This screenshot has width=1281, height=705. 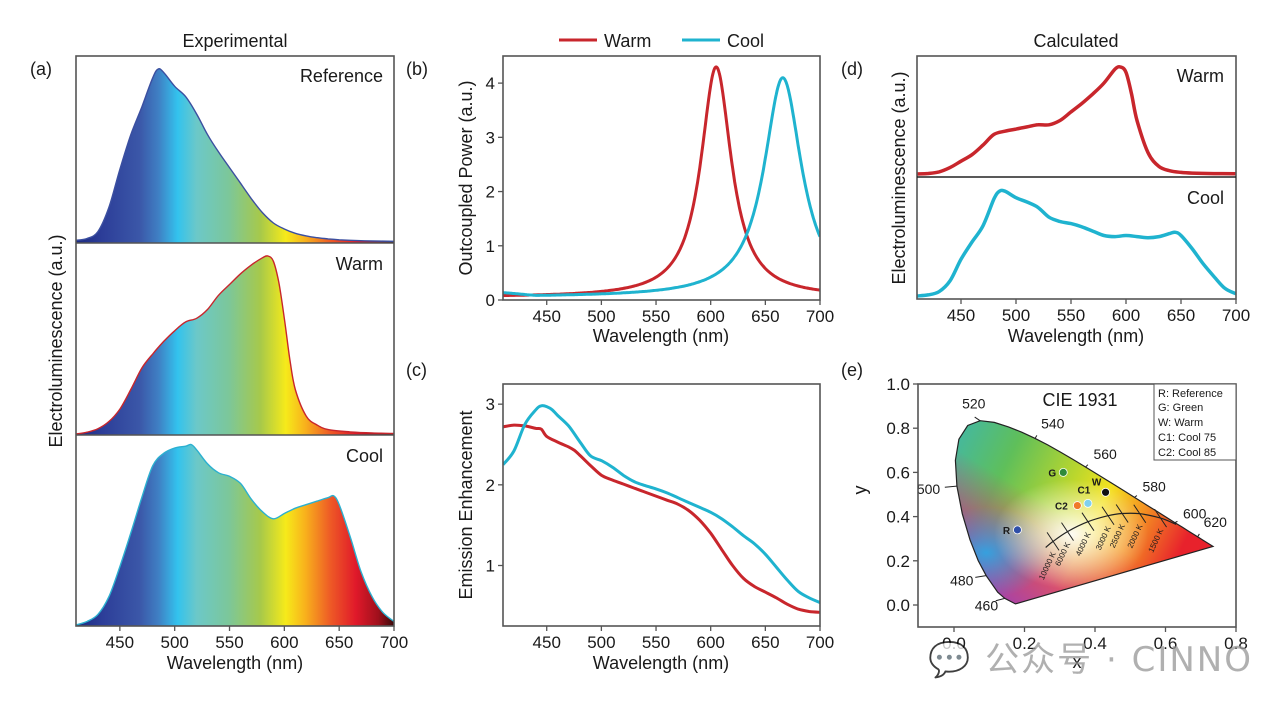 What do you see at coordinates (1017, 530) in the screenshot?
I see `cie-point-r` at bounding box center [1017, 530].